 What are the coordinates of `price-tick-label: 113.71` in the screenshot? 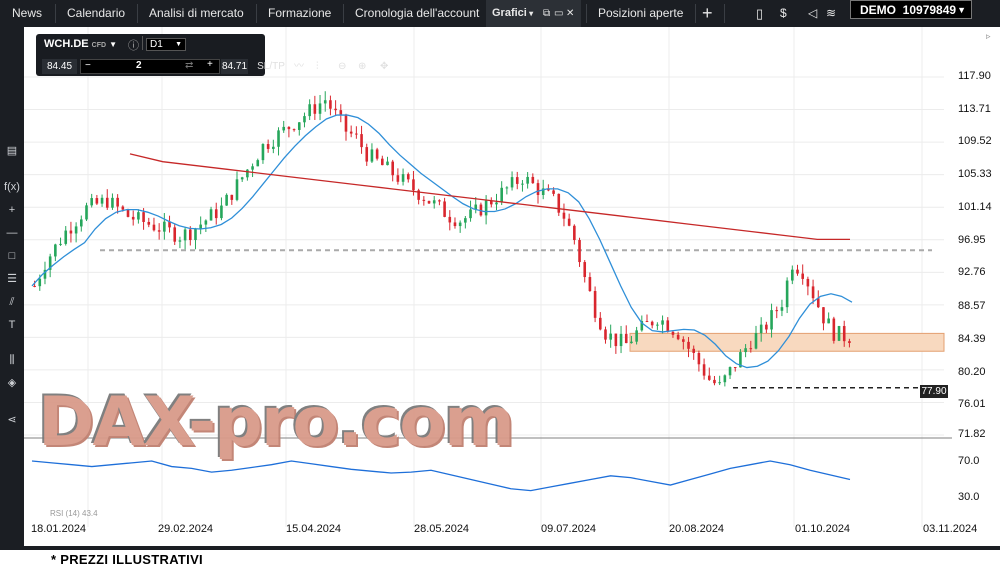 It's located at (974, 109).